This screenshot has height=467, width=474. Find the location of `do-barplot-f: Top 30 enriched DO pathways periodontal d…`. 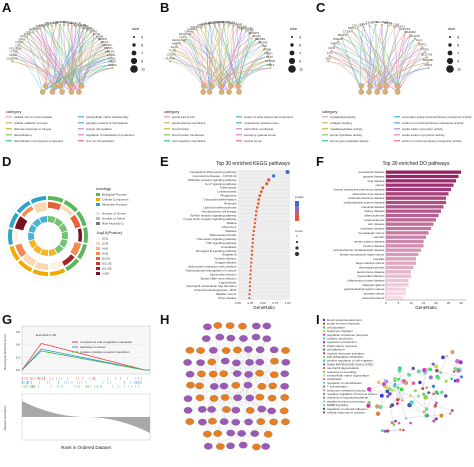

do-barplot-f: Top 30 enriched DO pathways periodontal d… is located at coordinates (399, 235).